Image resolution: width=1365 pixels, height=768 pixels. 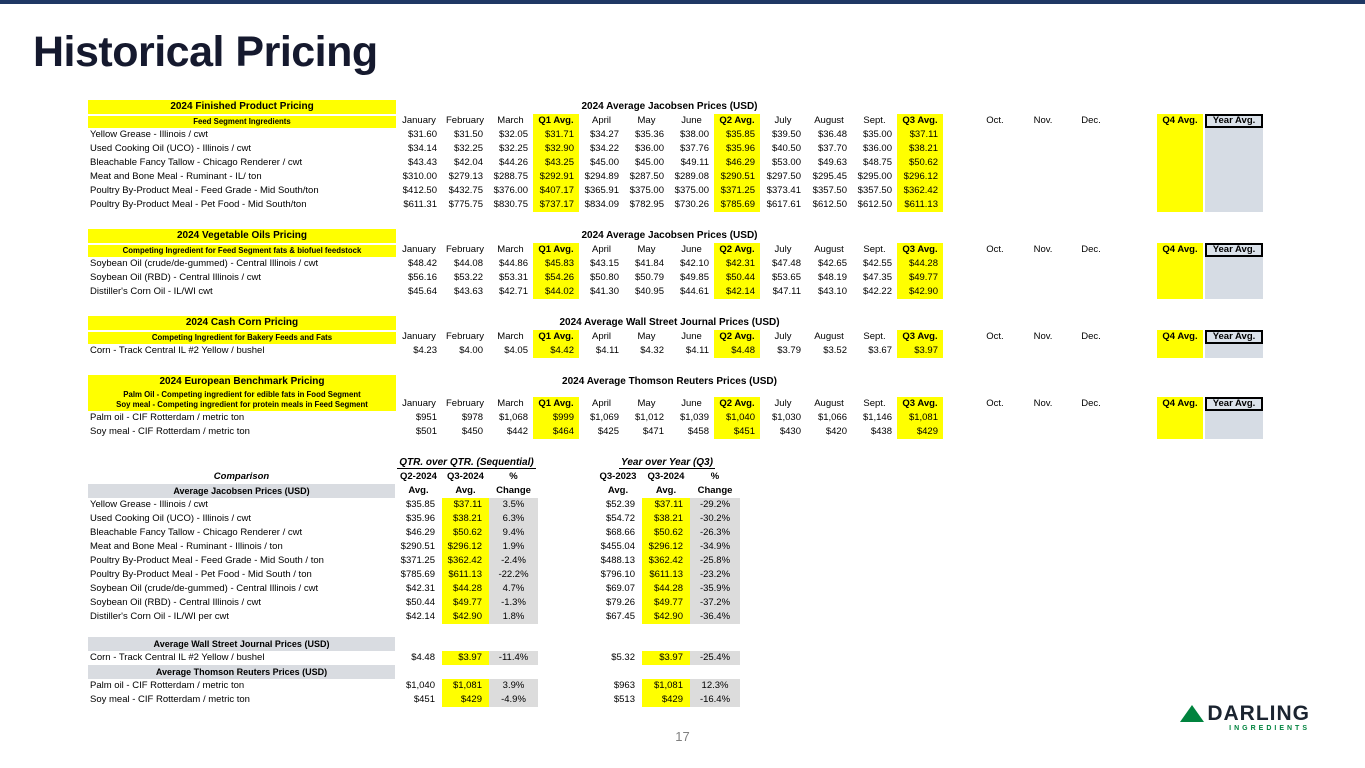 I want to click on row-label: Yellow Grease - Illinois / cwt, so click(x=149, y=134).